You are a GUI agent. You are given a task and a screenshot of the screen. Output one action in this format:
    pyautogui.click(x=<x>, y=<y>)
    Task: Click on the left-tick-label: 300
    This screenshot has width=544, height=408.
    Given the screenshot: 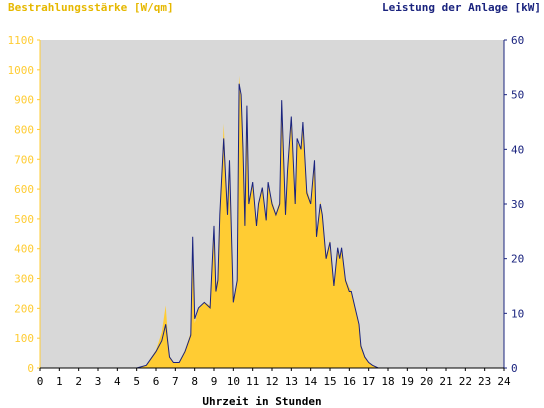 What is the action you would take?
    pyautogui.click(x=24, y=279)
    